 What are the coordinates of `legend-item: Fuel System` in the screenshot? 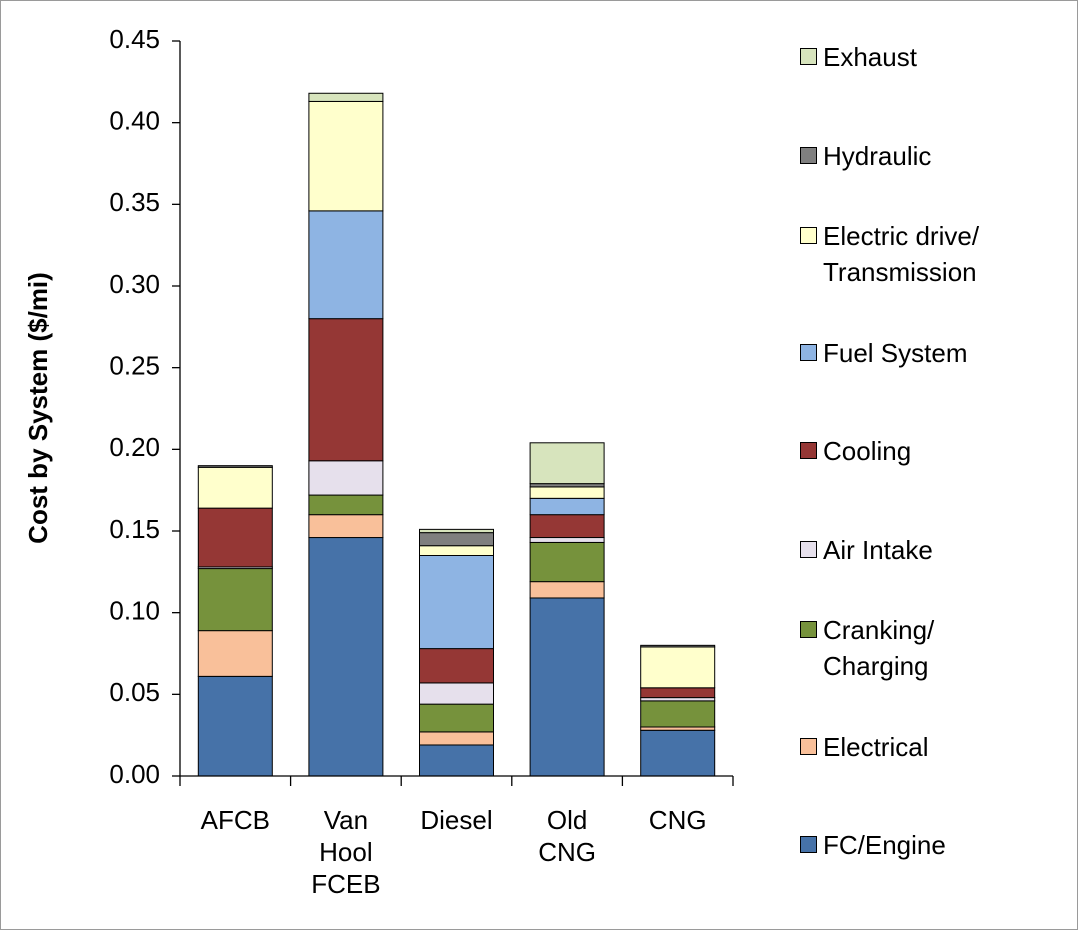 It's located at (916, 353).